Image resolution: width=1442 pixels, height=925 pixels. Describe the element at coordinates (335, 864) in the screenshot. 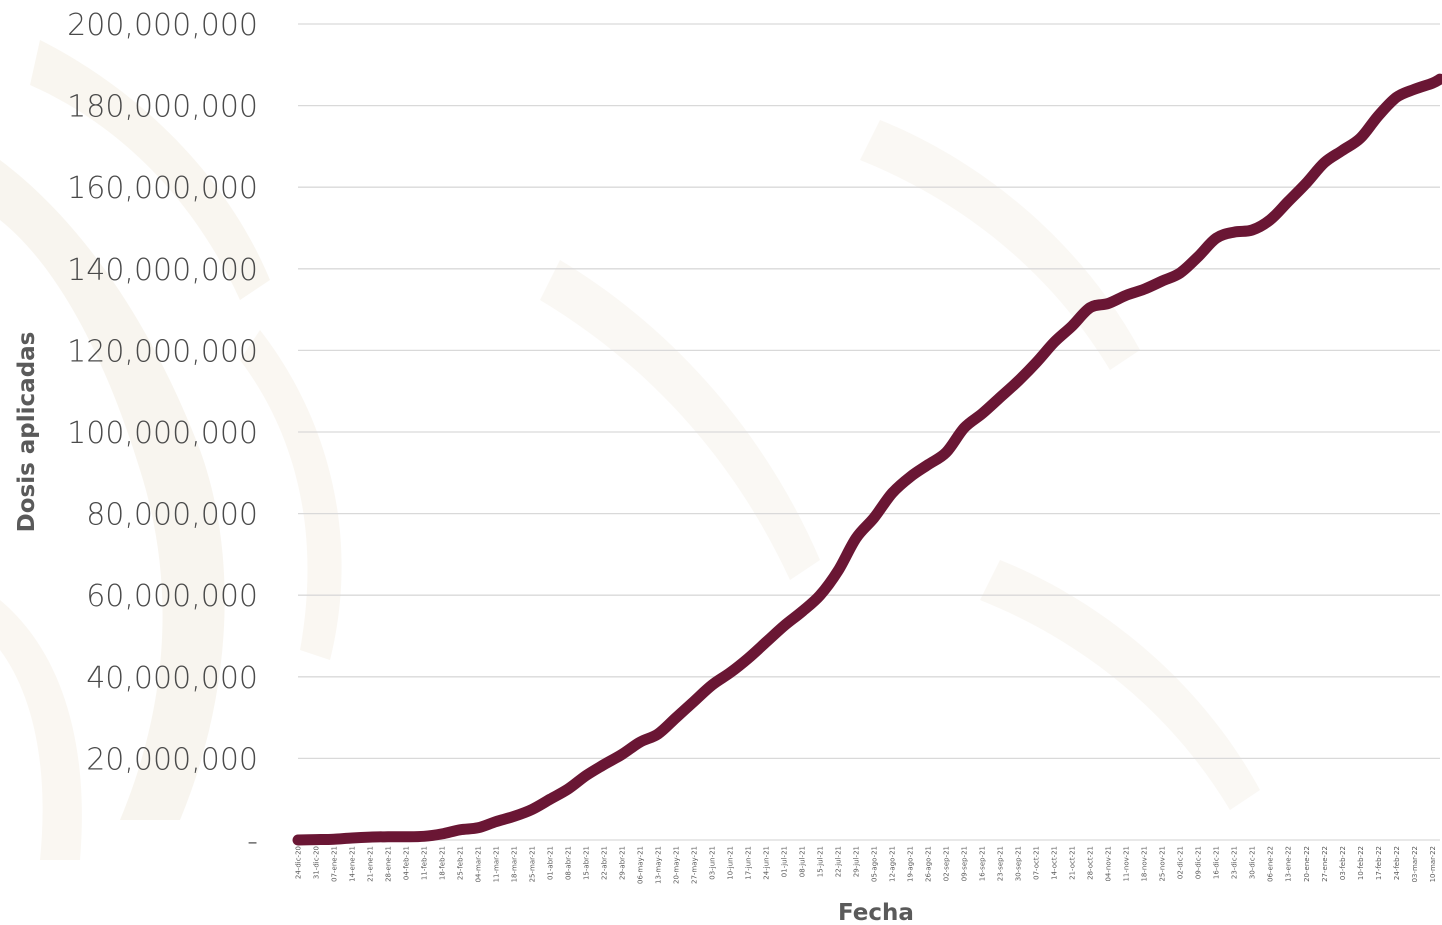

I see `x-tick-label: 07-ene-21` at that location.